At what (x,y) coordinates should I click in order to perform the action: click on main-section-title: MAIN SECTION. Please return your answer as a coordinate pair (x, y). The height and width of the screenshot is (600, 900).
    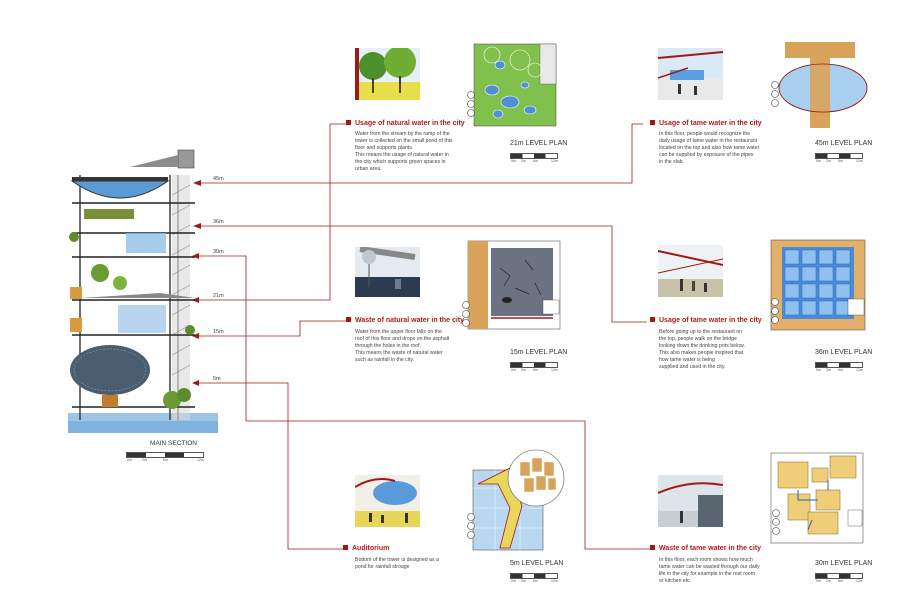
    Looking at the image, I should click on (173, 443).